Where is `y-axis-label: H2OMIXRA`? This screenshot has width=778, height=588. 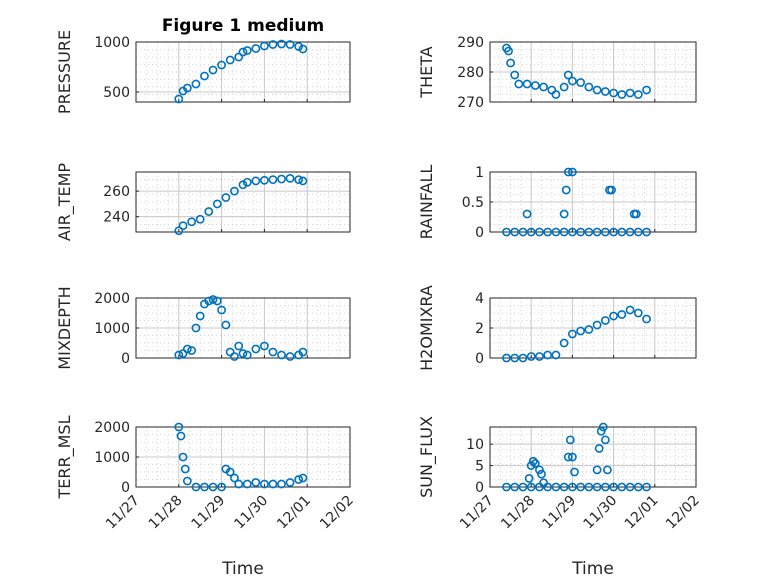
y-axis-label: H2OMIXRA is located at coordinates (426, 328).